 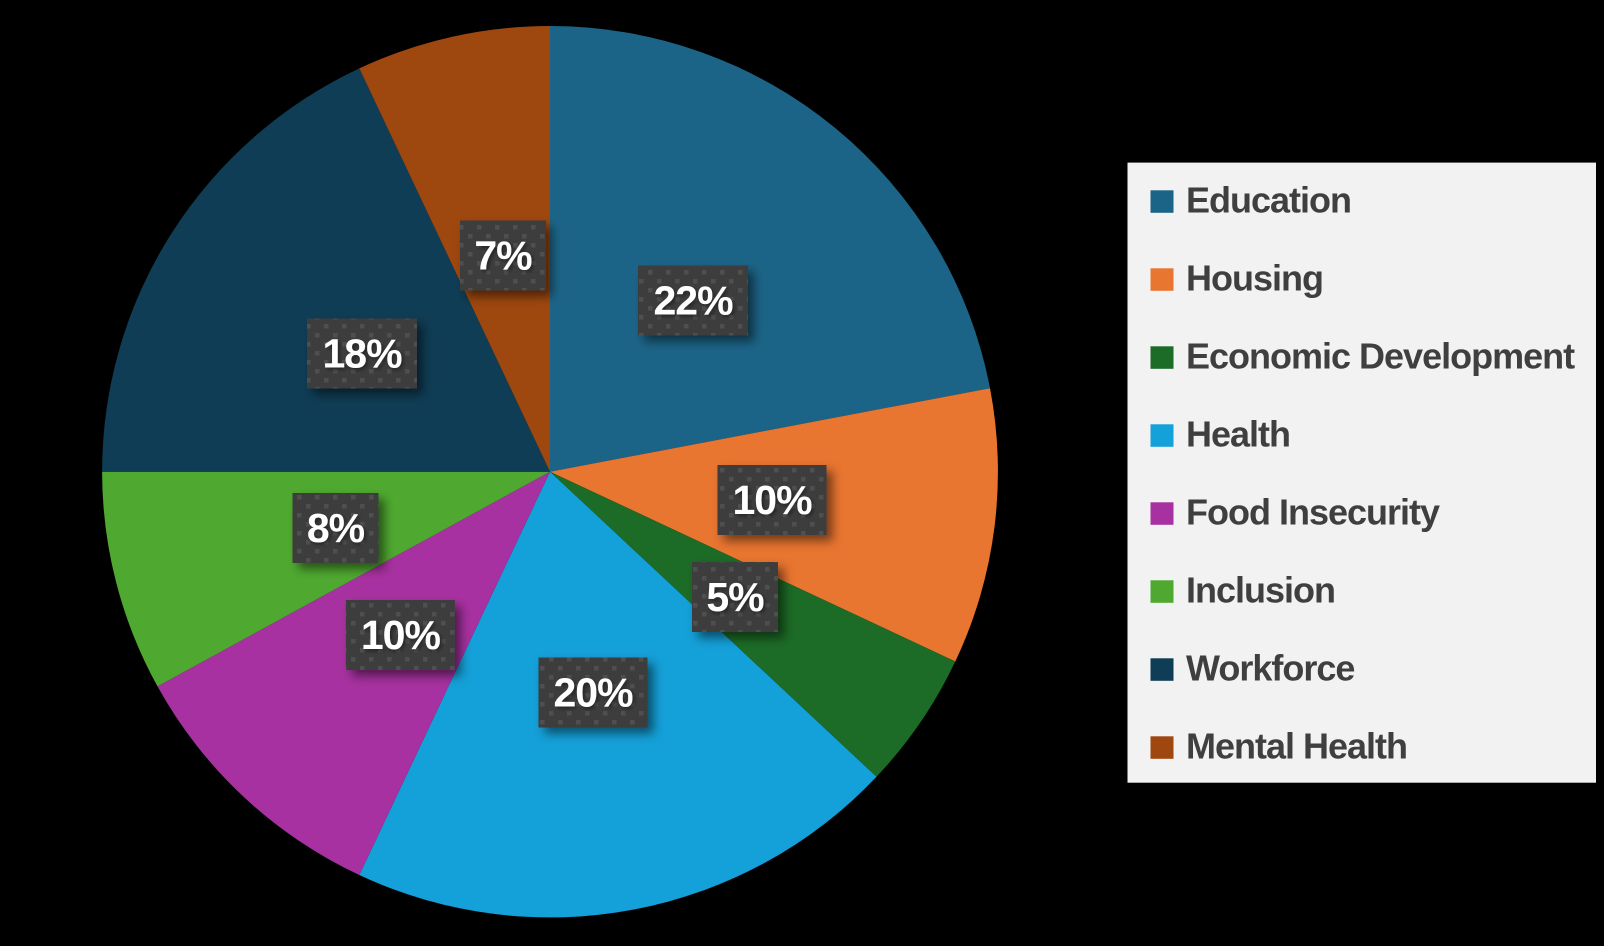 I want to click on svg-text: 7%, so click(x=503, y=256).